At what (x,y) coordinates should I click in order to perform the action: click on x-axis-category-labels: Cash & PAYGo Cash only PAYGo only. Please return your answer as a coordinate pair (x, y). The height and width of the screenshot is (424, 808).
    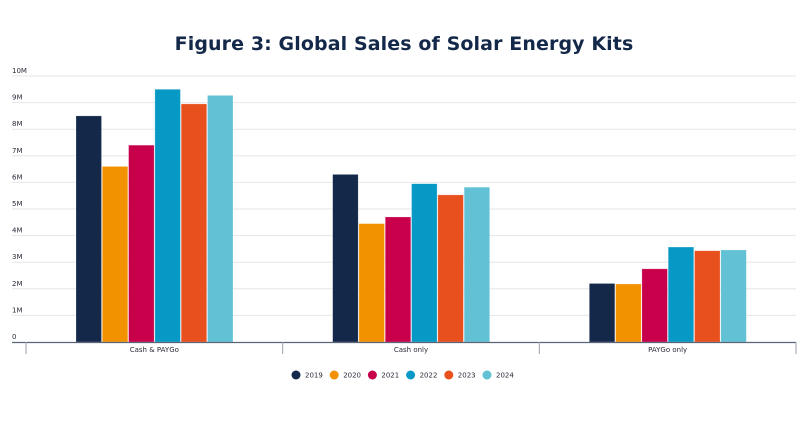
    Looking at the image, I should click on (408, 350).